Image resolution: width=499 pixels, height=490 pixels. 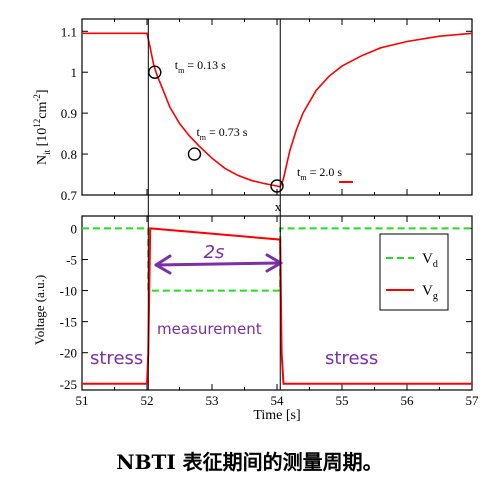 I want to click on top-y-tick-label: 1.1, so click(x=69, y=31).